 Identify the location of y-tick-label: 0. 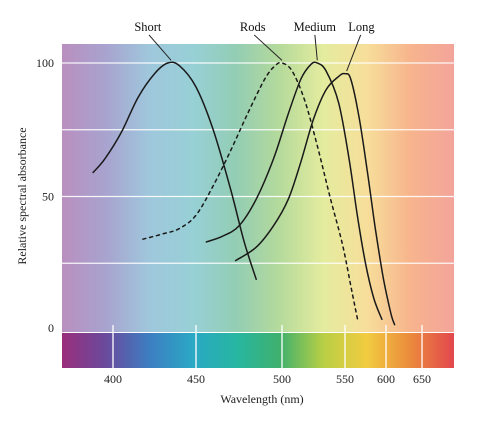
(51, 328).